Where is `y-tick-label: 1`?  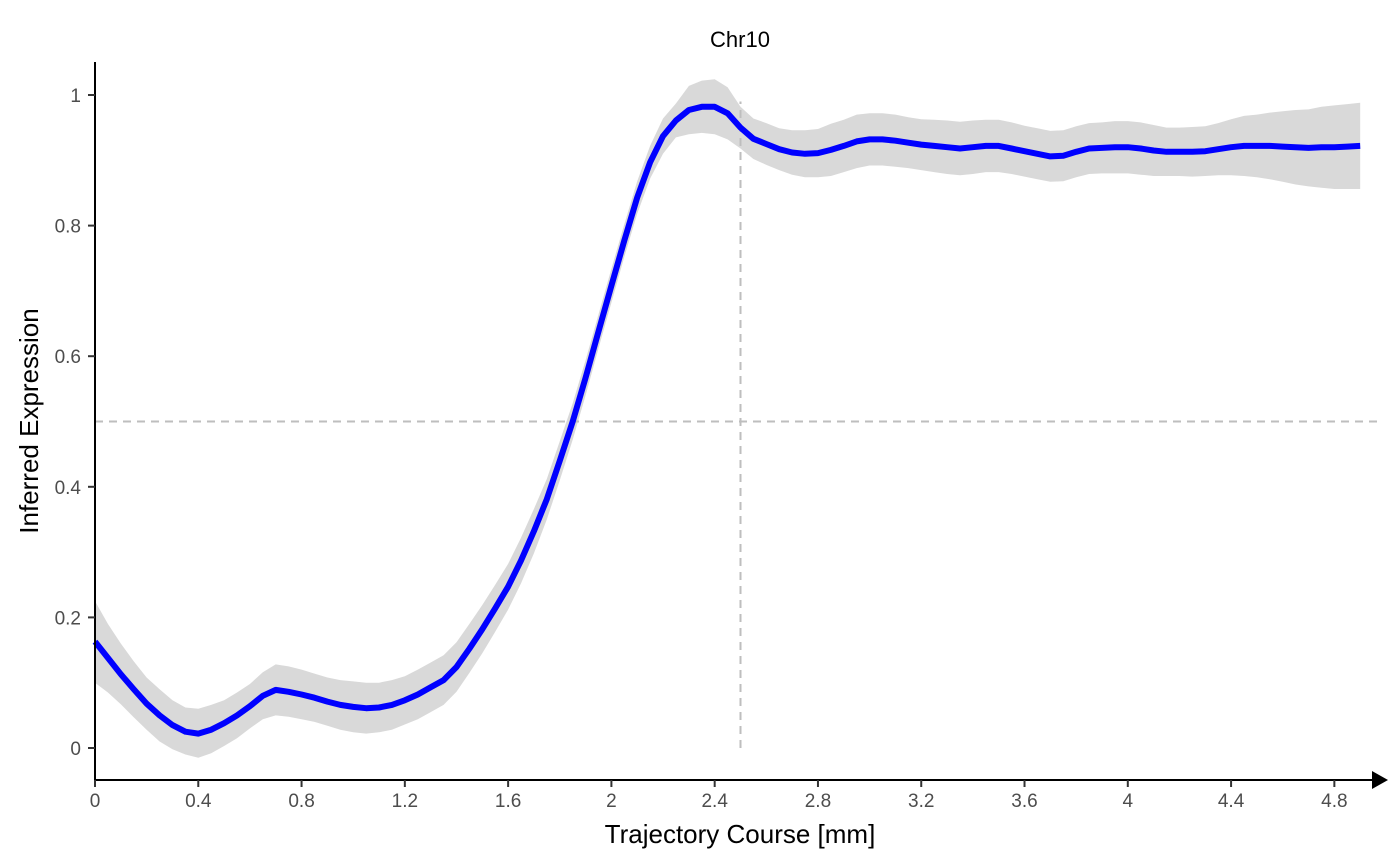
y-tick-label: 1 is located at coordinates (75, 96).